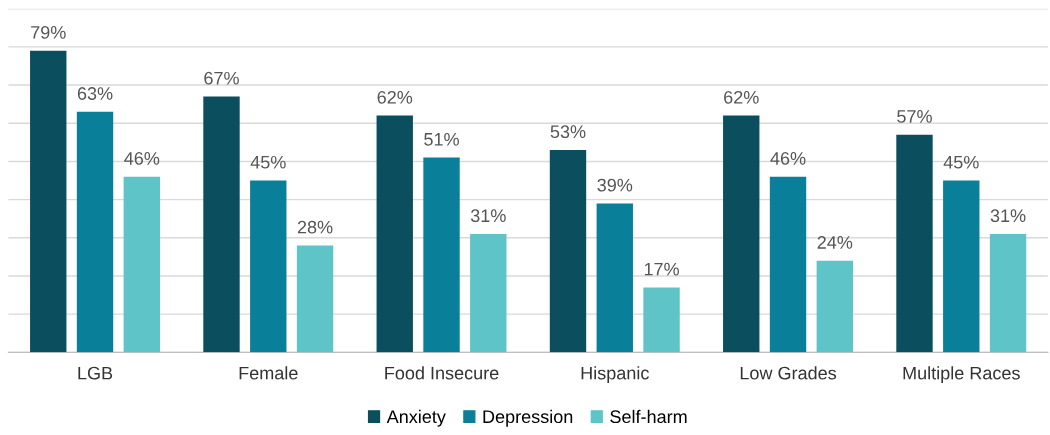 The height and width of the screenshot is (435, 1050). What do you see at coordinates (835, 242) in the screenshot?
I see `data-label: 24%` at bounding box center [835, 242].